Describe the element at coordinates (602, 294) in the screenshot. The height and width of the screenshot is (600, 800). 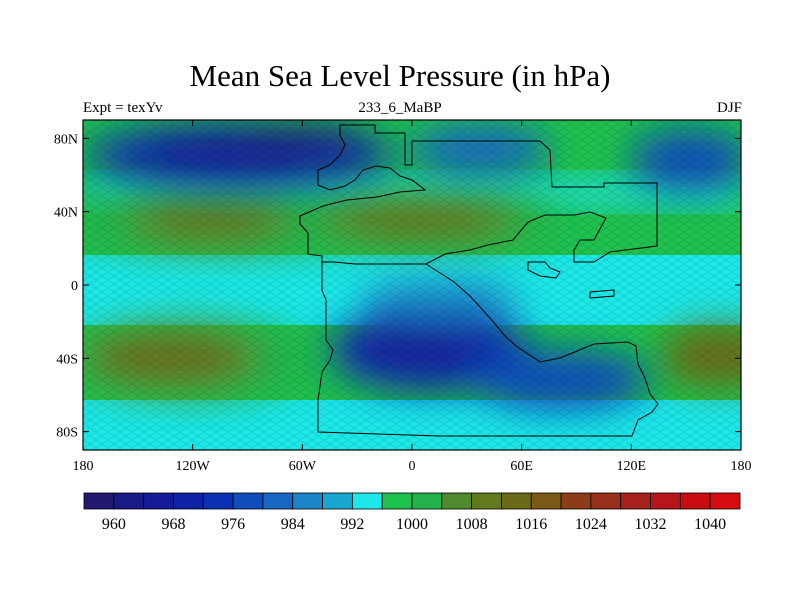
I see `coastline-small-island` at that location.